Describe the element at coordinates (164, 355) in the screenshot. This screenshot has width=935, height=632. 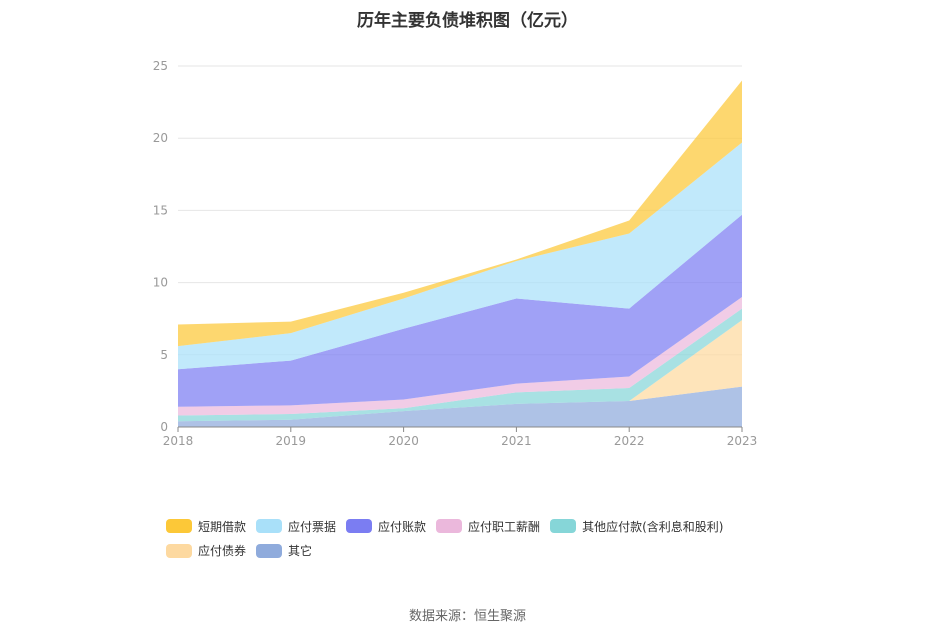
I see `y-tick-label: 5` at that location.